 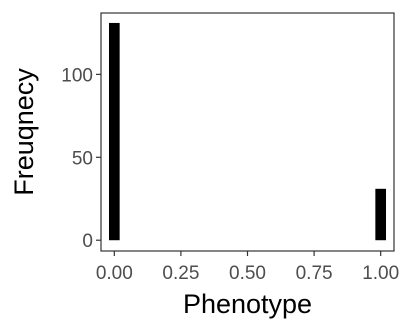 I want to click on x-tick-label: 1.00, so click(x=380, y=273).